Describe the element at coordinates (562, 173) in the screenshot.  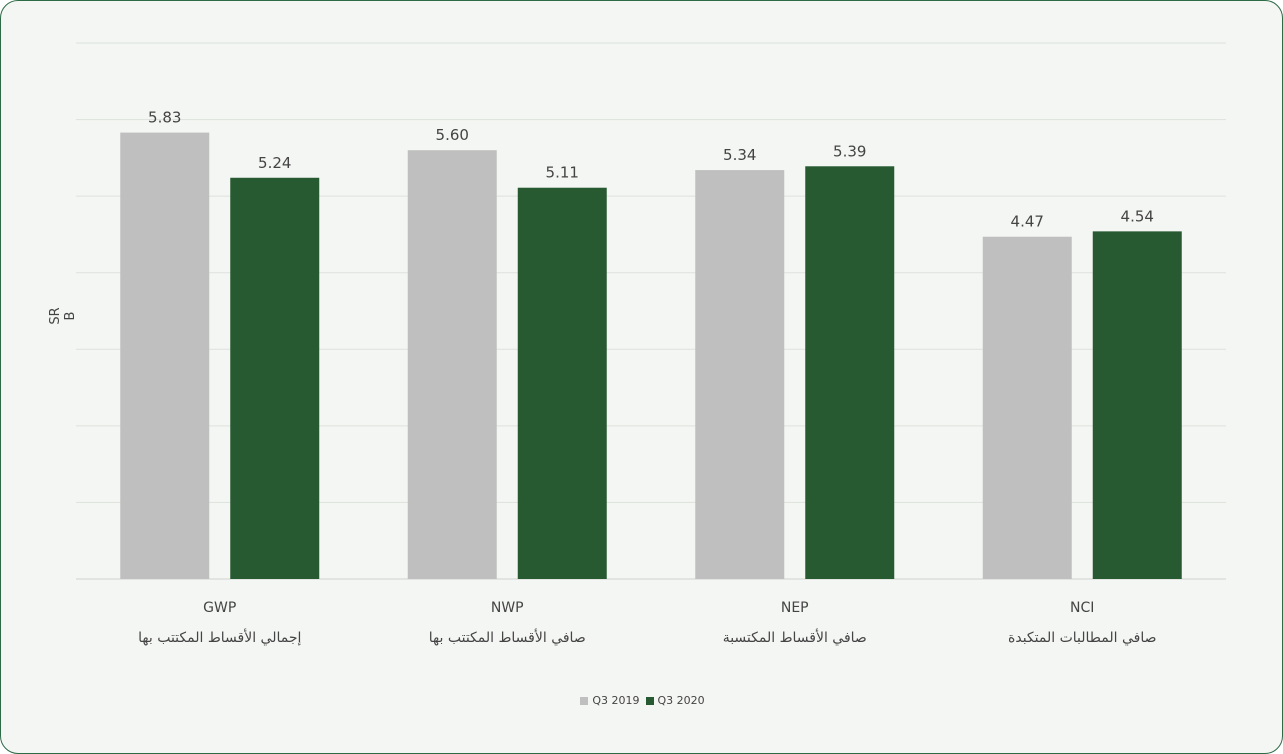
I see `value-label: 5.11` at that location.